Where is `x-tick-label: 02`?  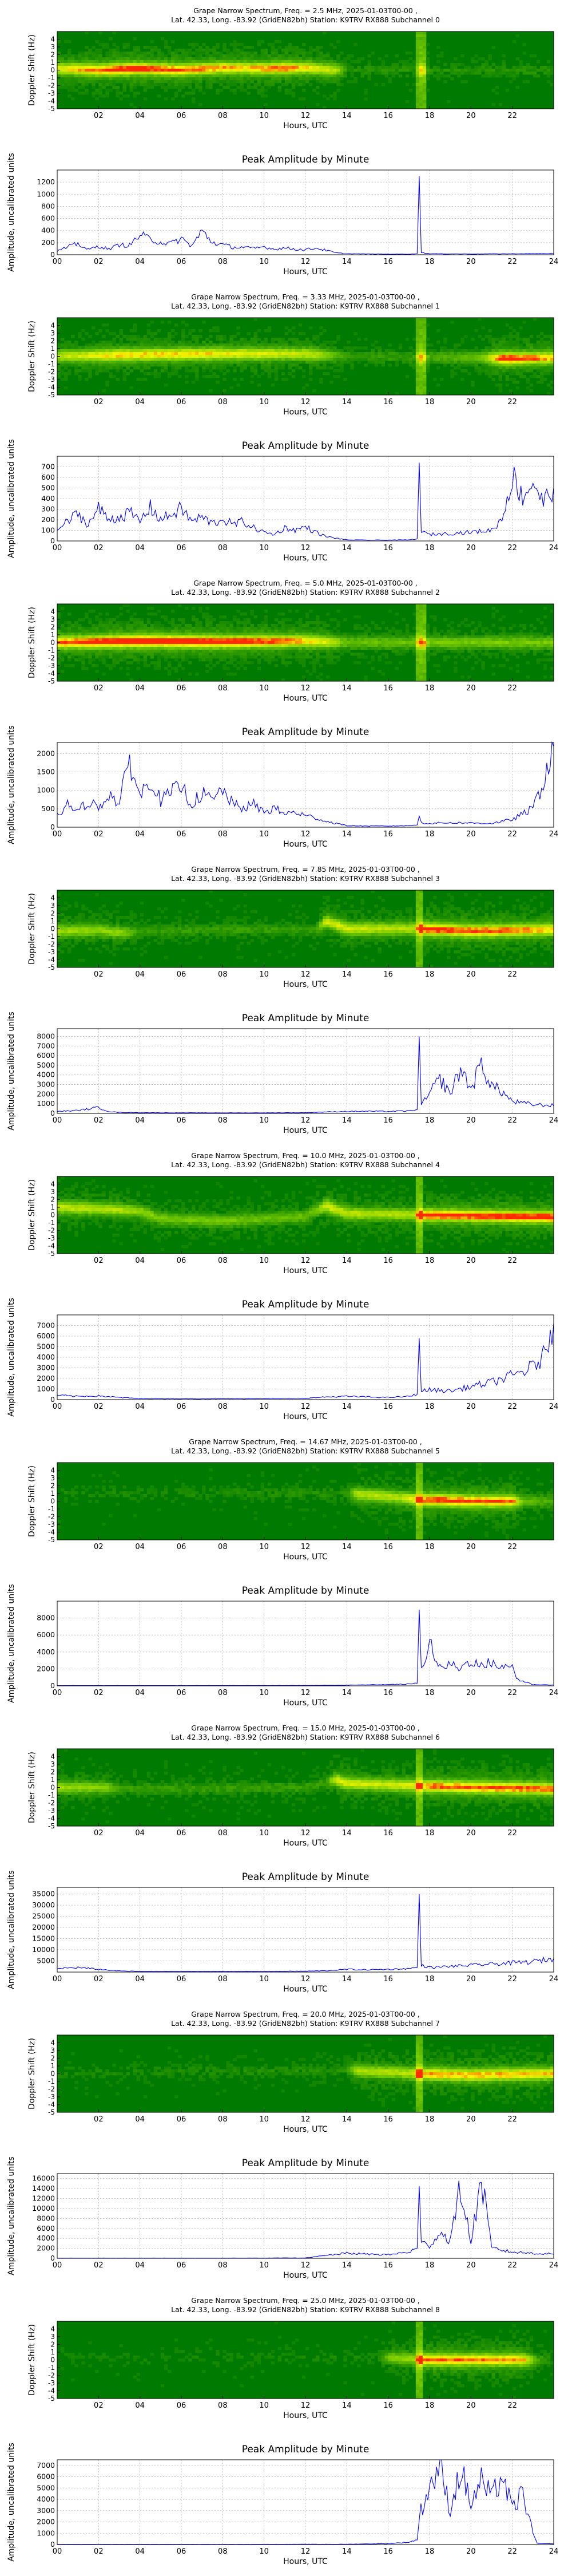 x-tick-label: 02 is located at coordinates (99, 116).